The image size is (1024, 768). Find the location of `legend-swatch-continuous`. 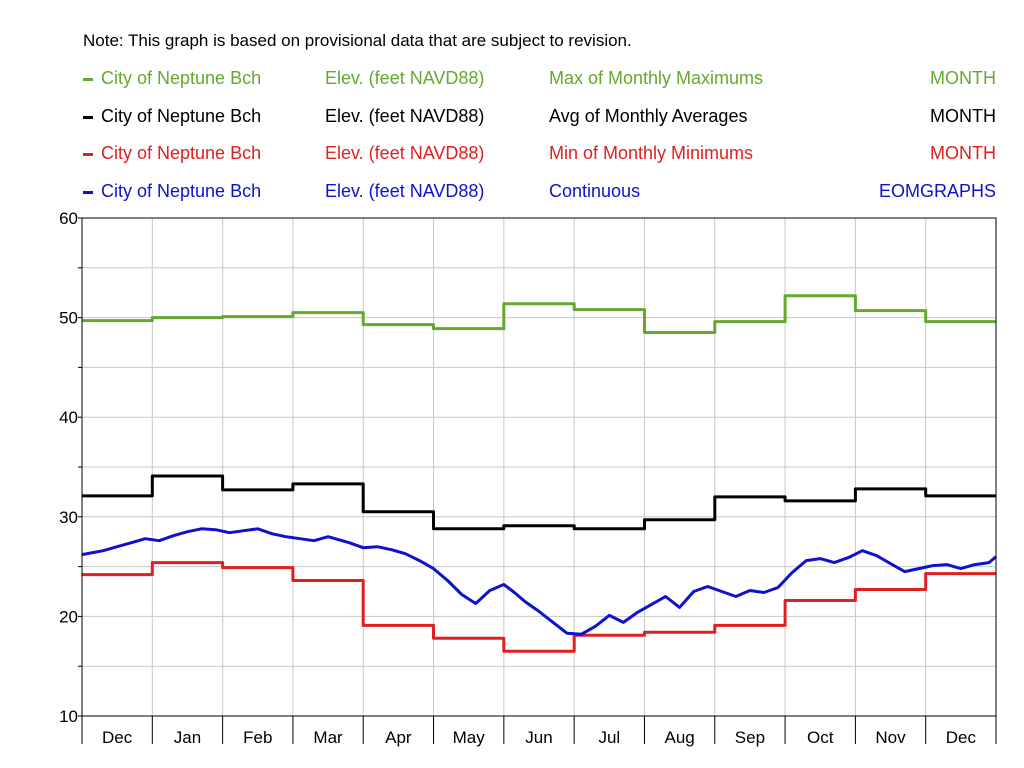

legend-swatch-continuous is located at coordinates (88, 192).